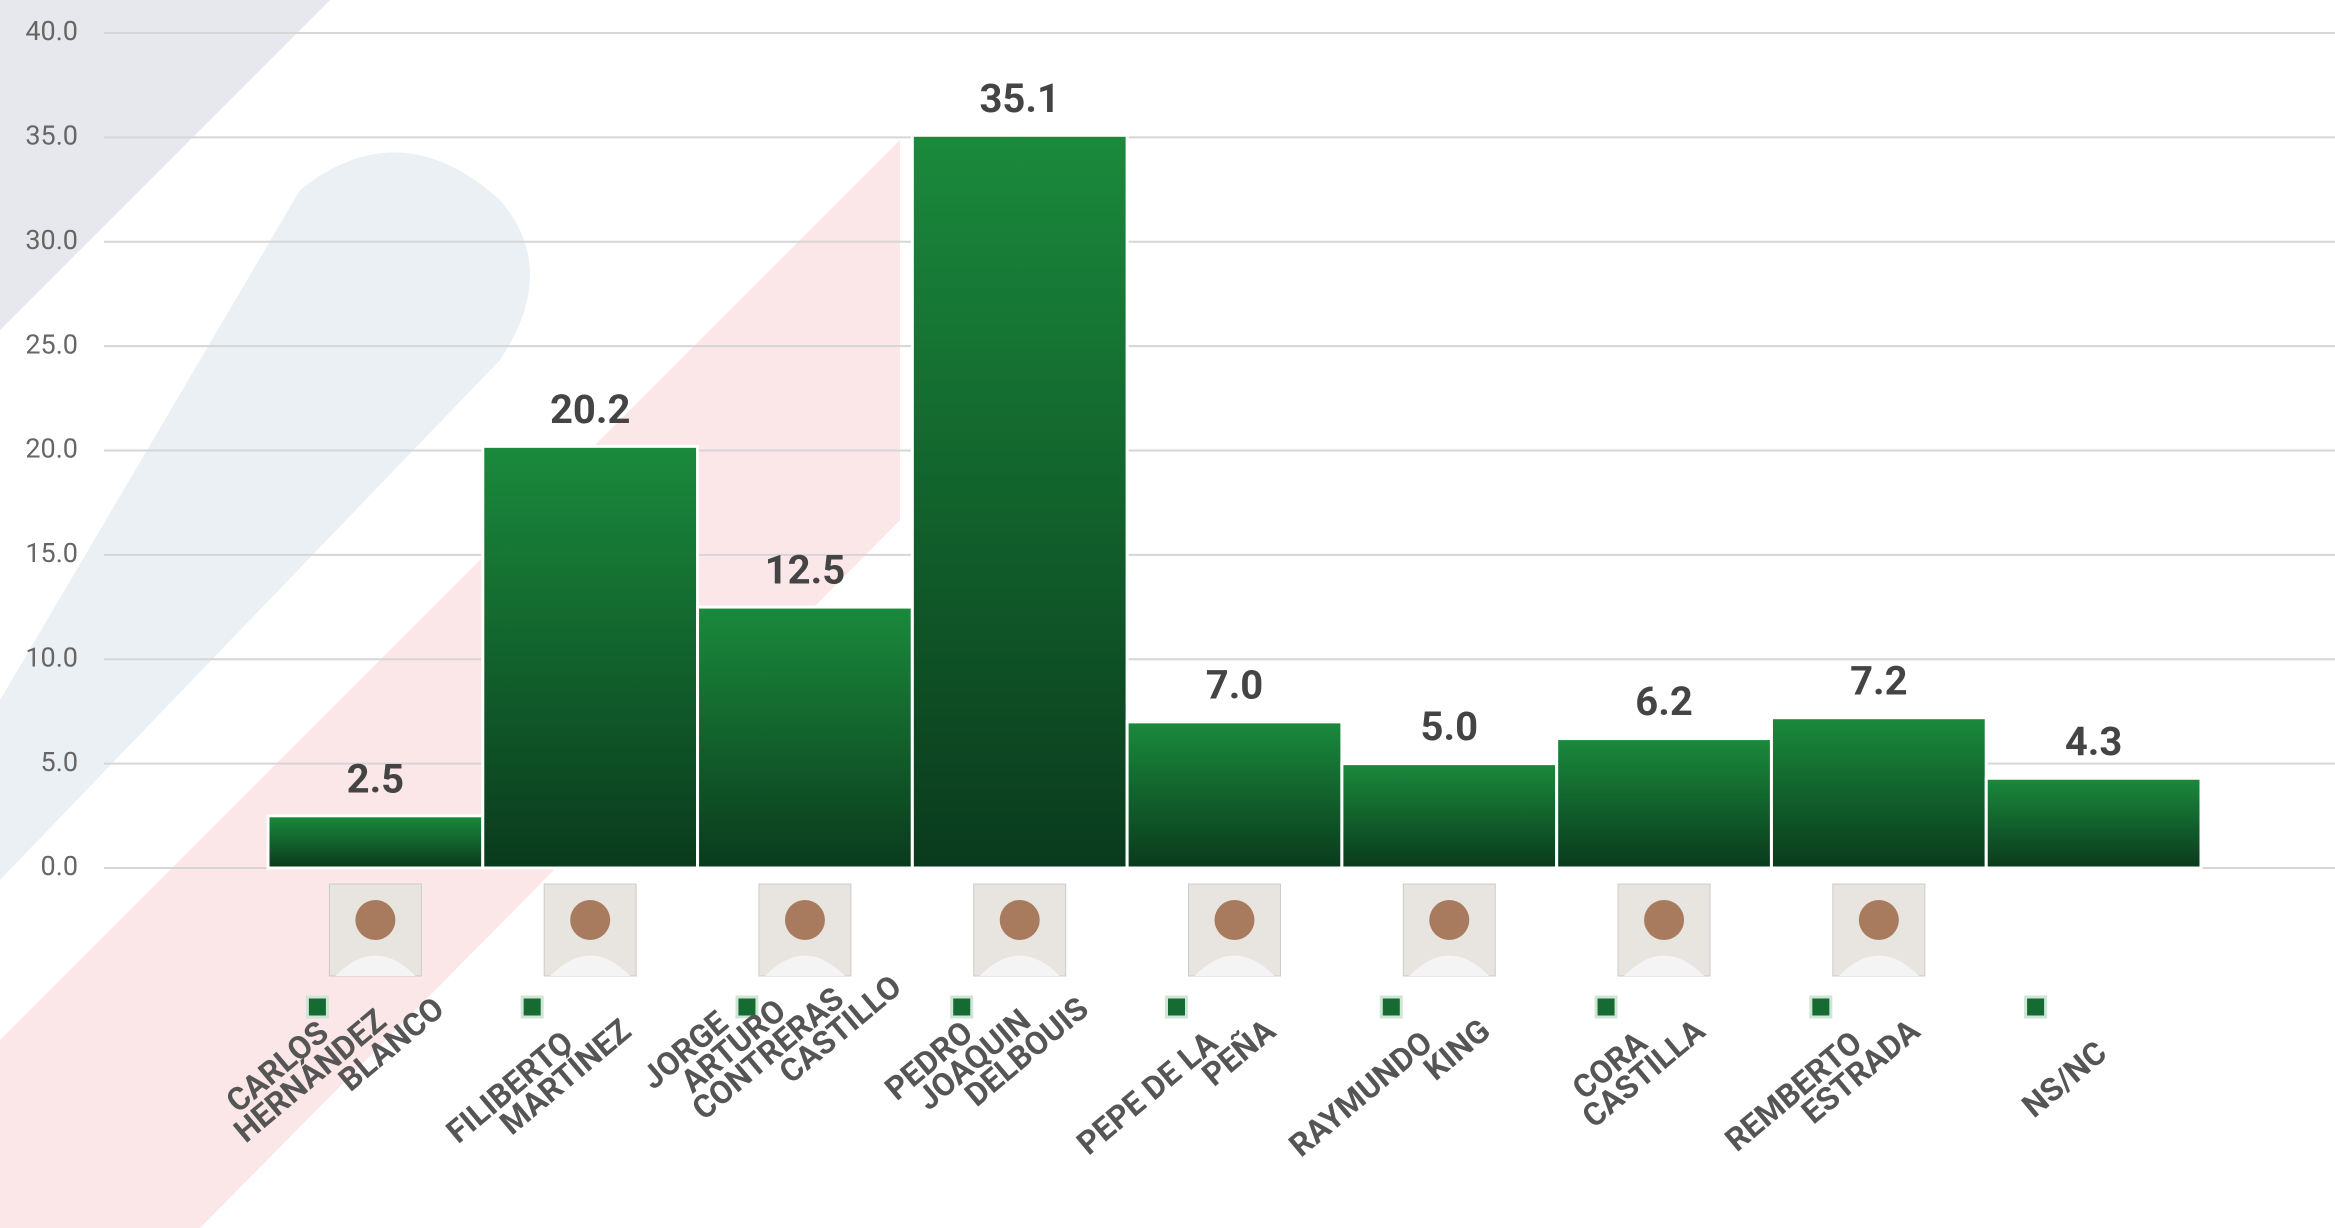 This screenshot has height=1228, width=2335. I want to click on y-tick-label: 0.0, so click(59, 866).